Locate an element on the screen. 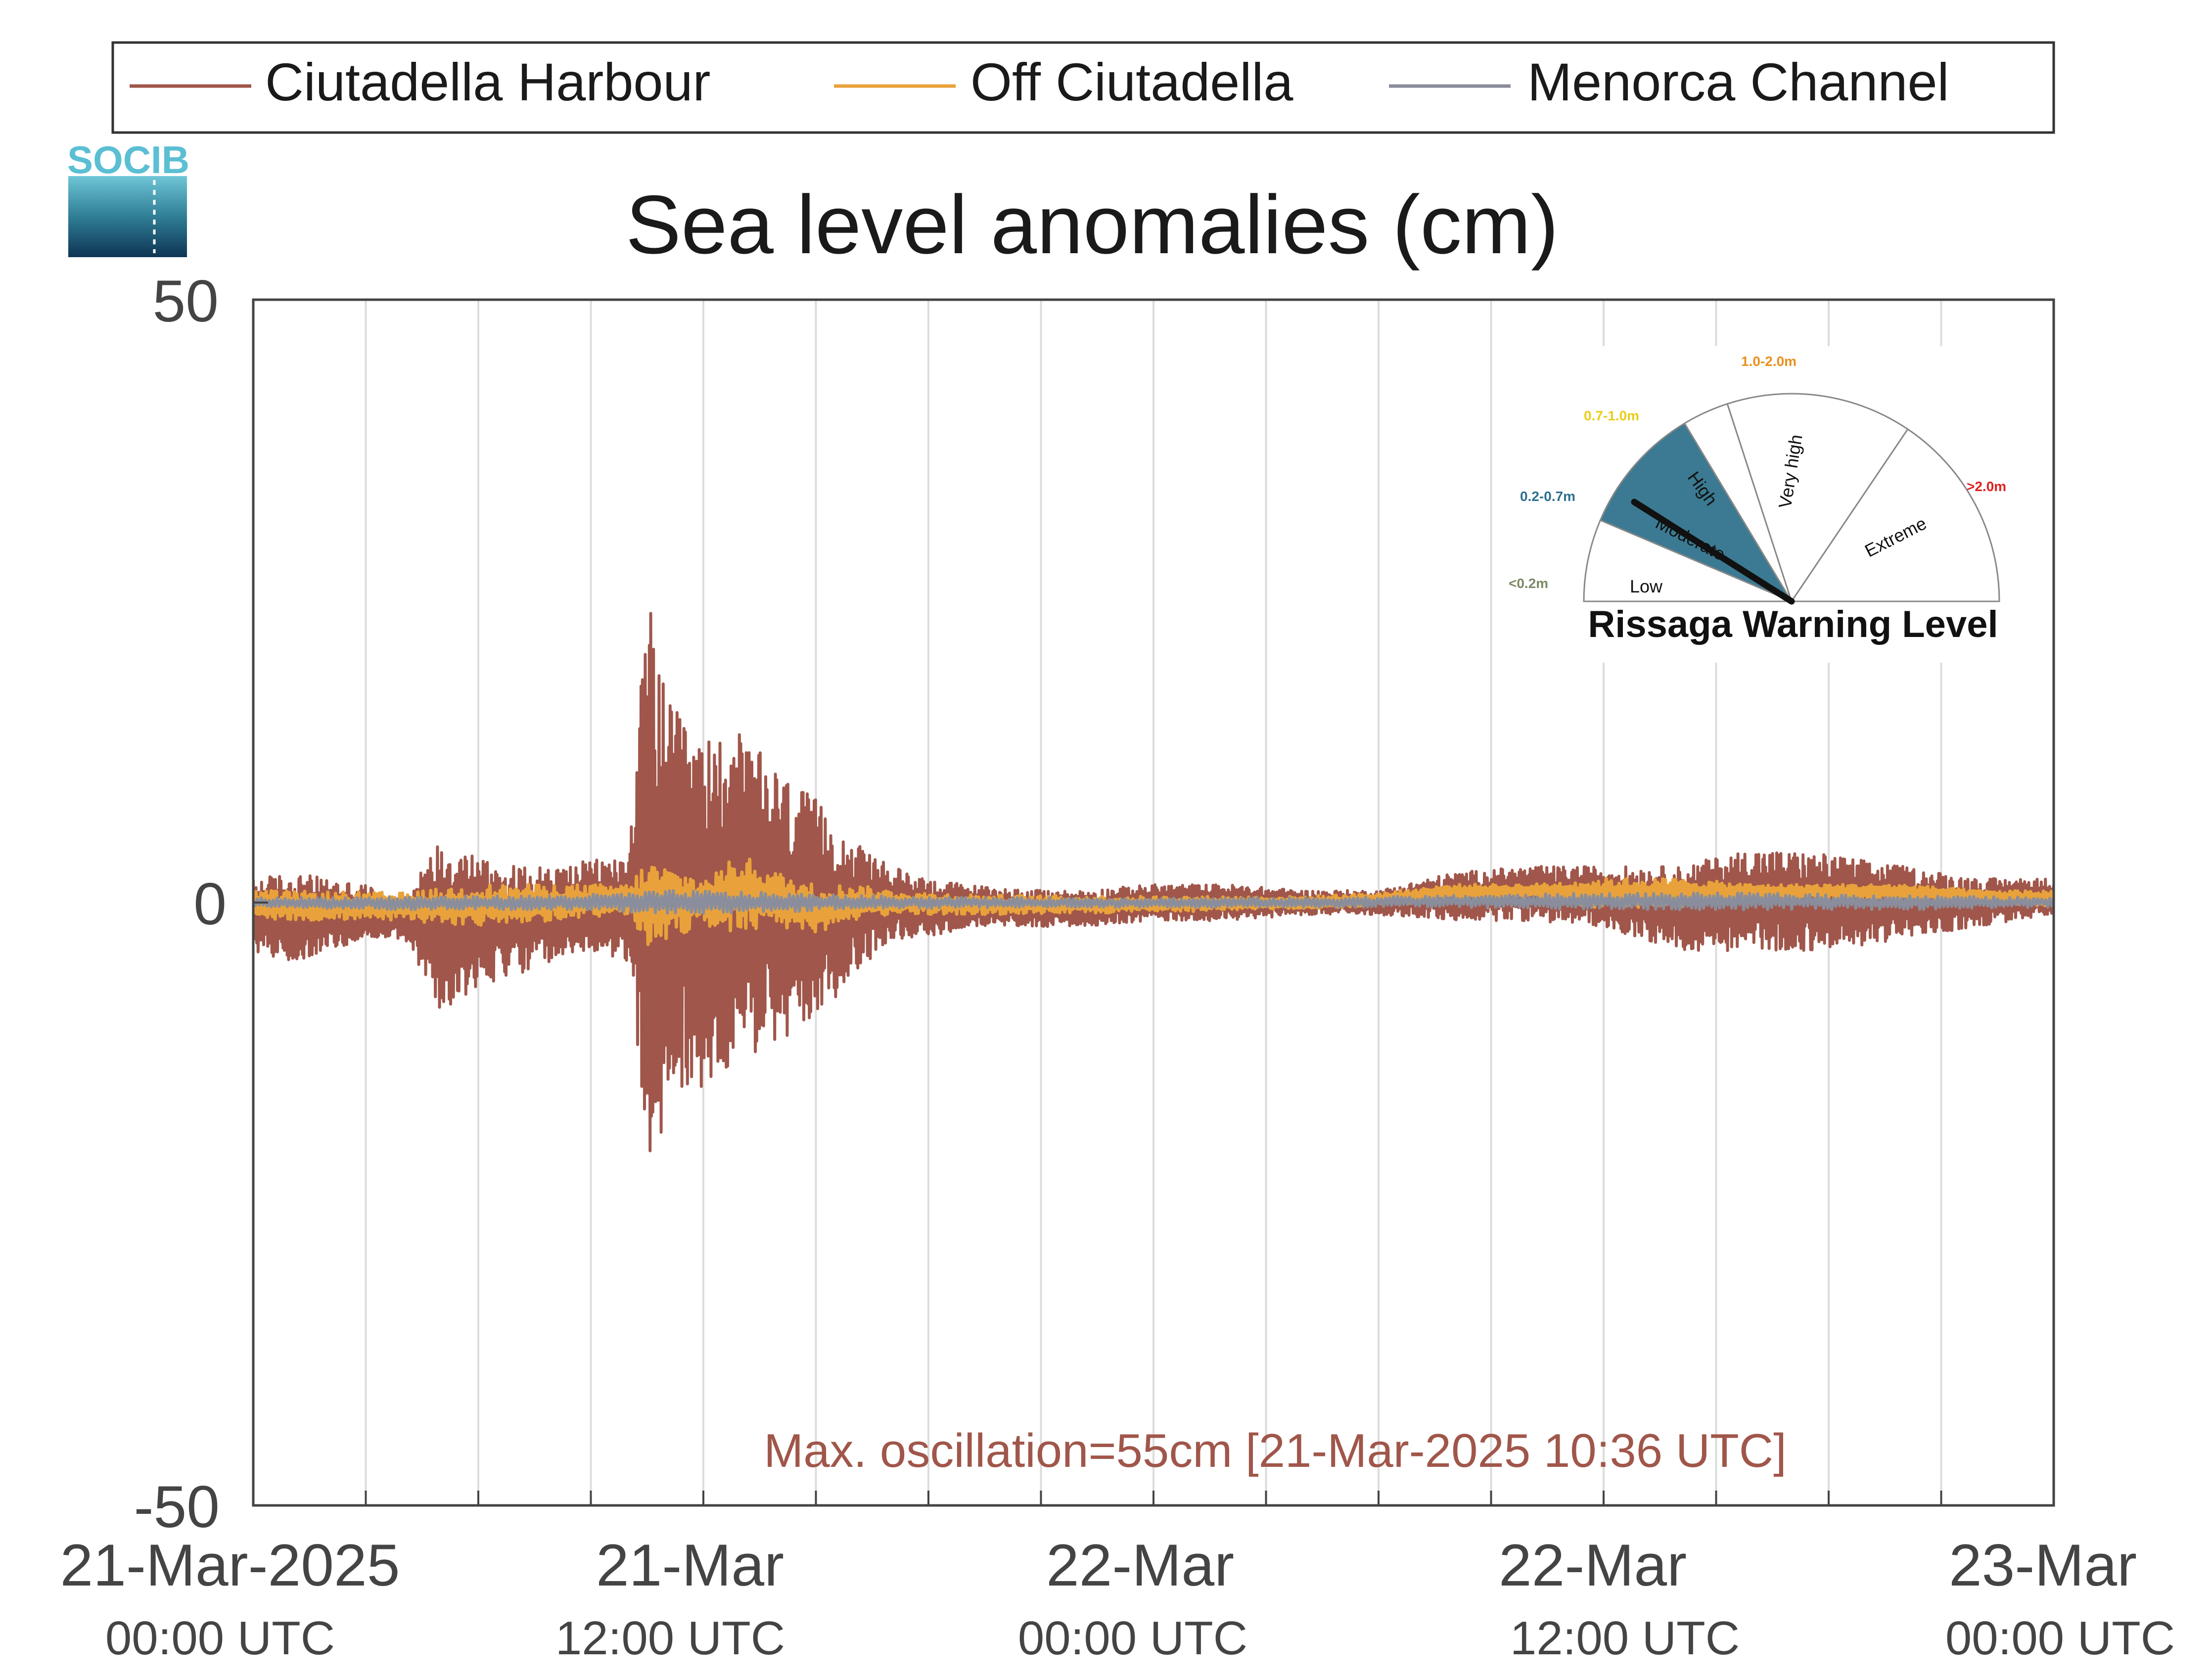 The width and height of the screenshot is (2212, 1679). x-tick-date: 21-Mar is located at coordinates (690, 1565).